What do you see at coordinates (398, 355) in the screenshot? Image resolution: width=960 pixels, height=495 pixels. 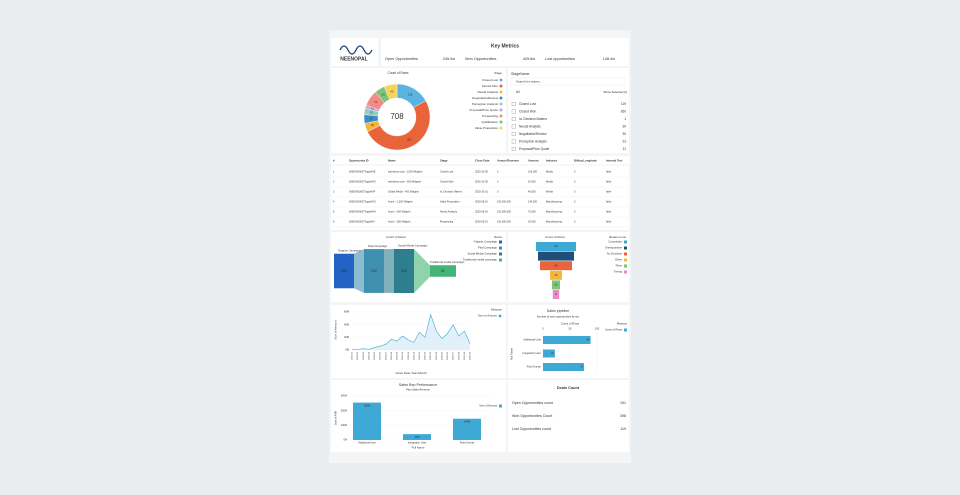 I see `x-tick-label: 2019-09` at bounding box center [398, 355].